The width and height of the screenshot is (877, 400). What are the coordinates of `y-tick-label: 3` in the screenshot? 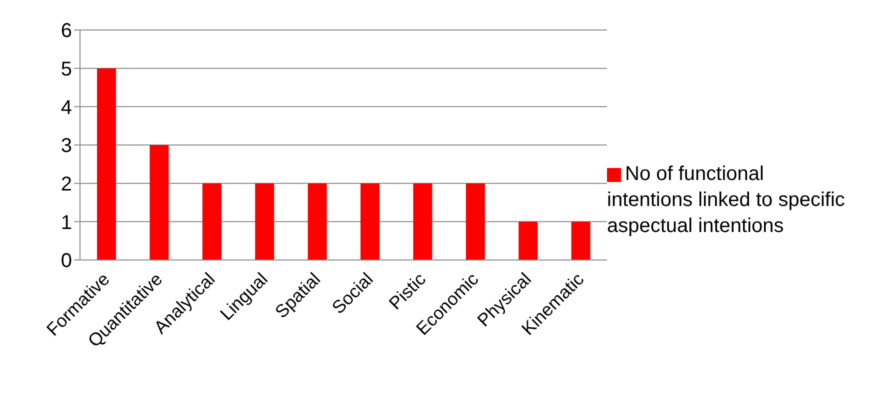 It's located at (66, 146).